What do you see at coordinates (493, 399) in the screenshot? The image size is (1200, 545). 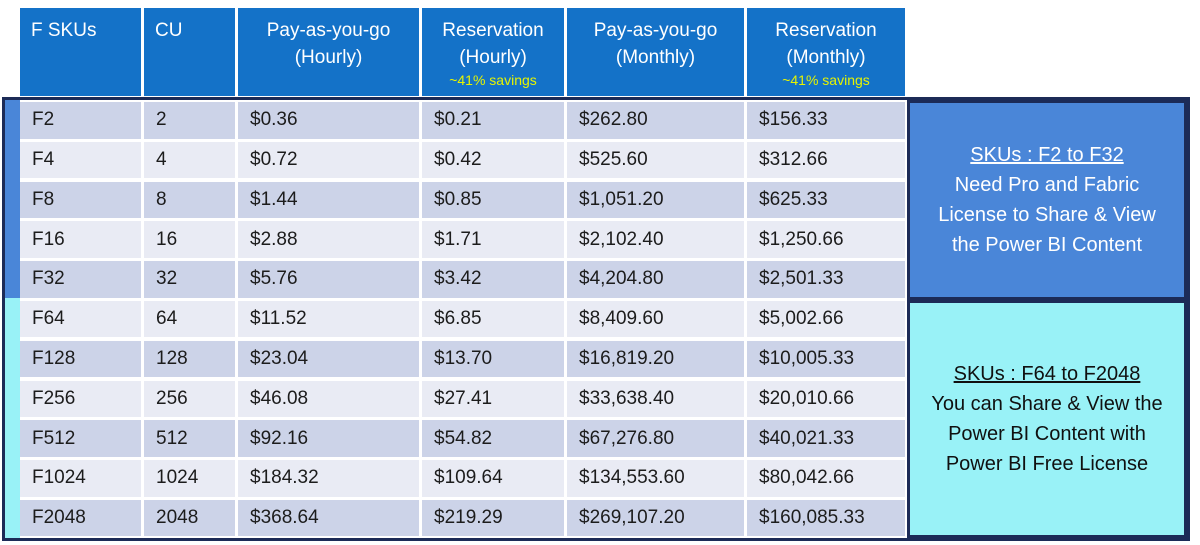 I see `table-cell-F256-col3: $27.41` at bounding box center [493, 399].